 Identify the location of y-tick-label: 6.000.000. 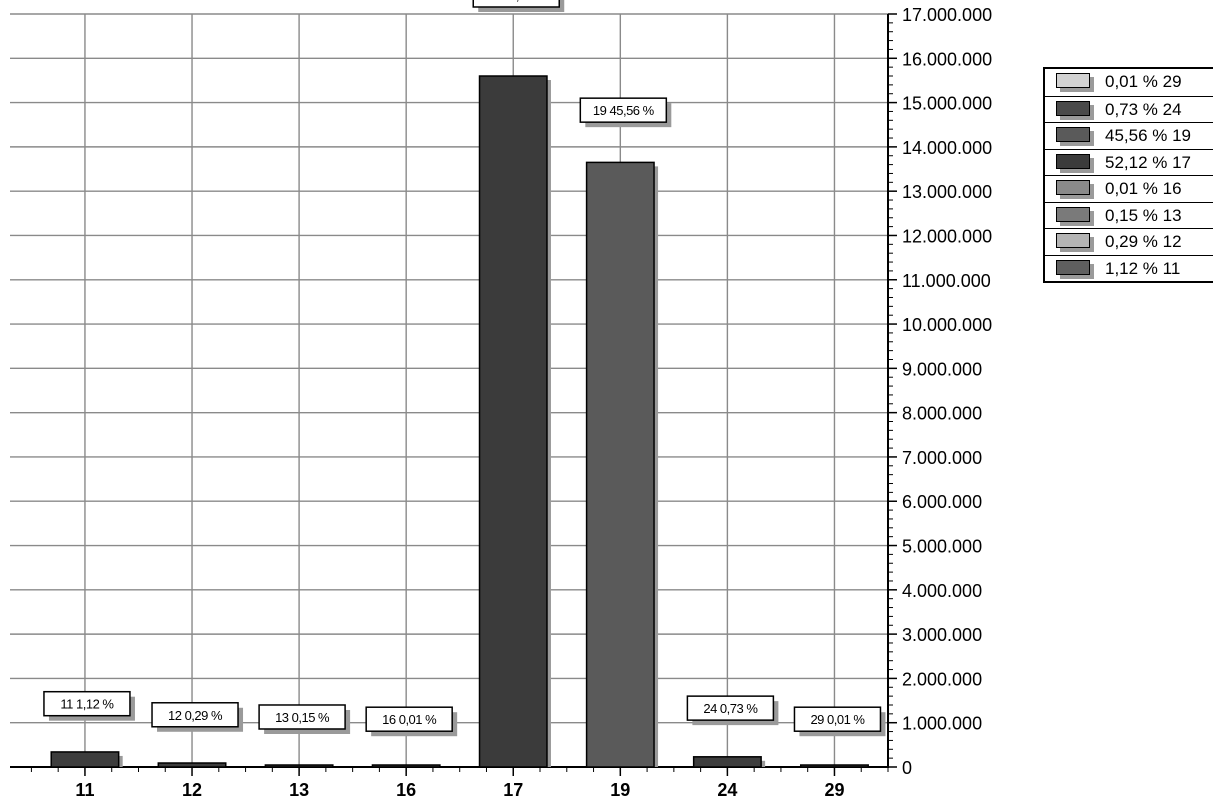
(942, 502).